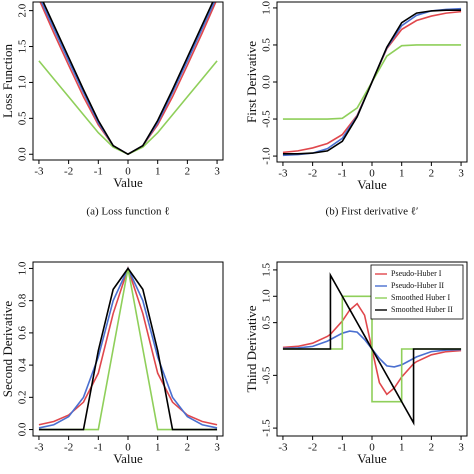  I want to click on caption: (a) Loss function ℓ, so click(127, 212).